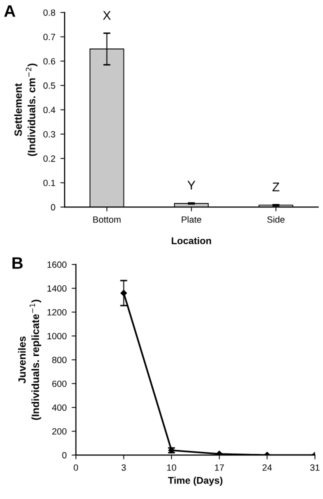  Describe the element at coordinates (49, 183) in the screenshot. I see `y-tick-label: 0.1` at that location.